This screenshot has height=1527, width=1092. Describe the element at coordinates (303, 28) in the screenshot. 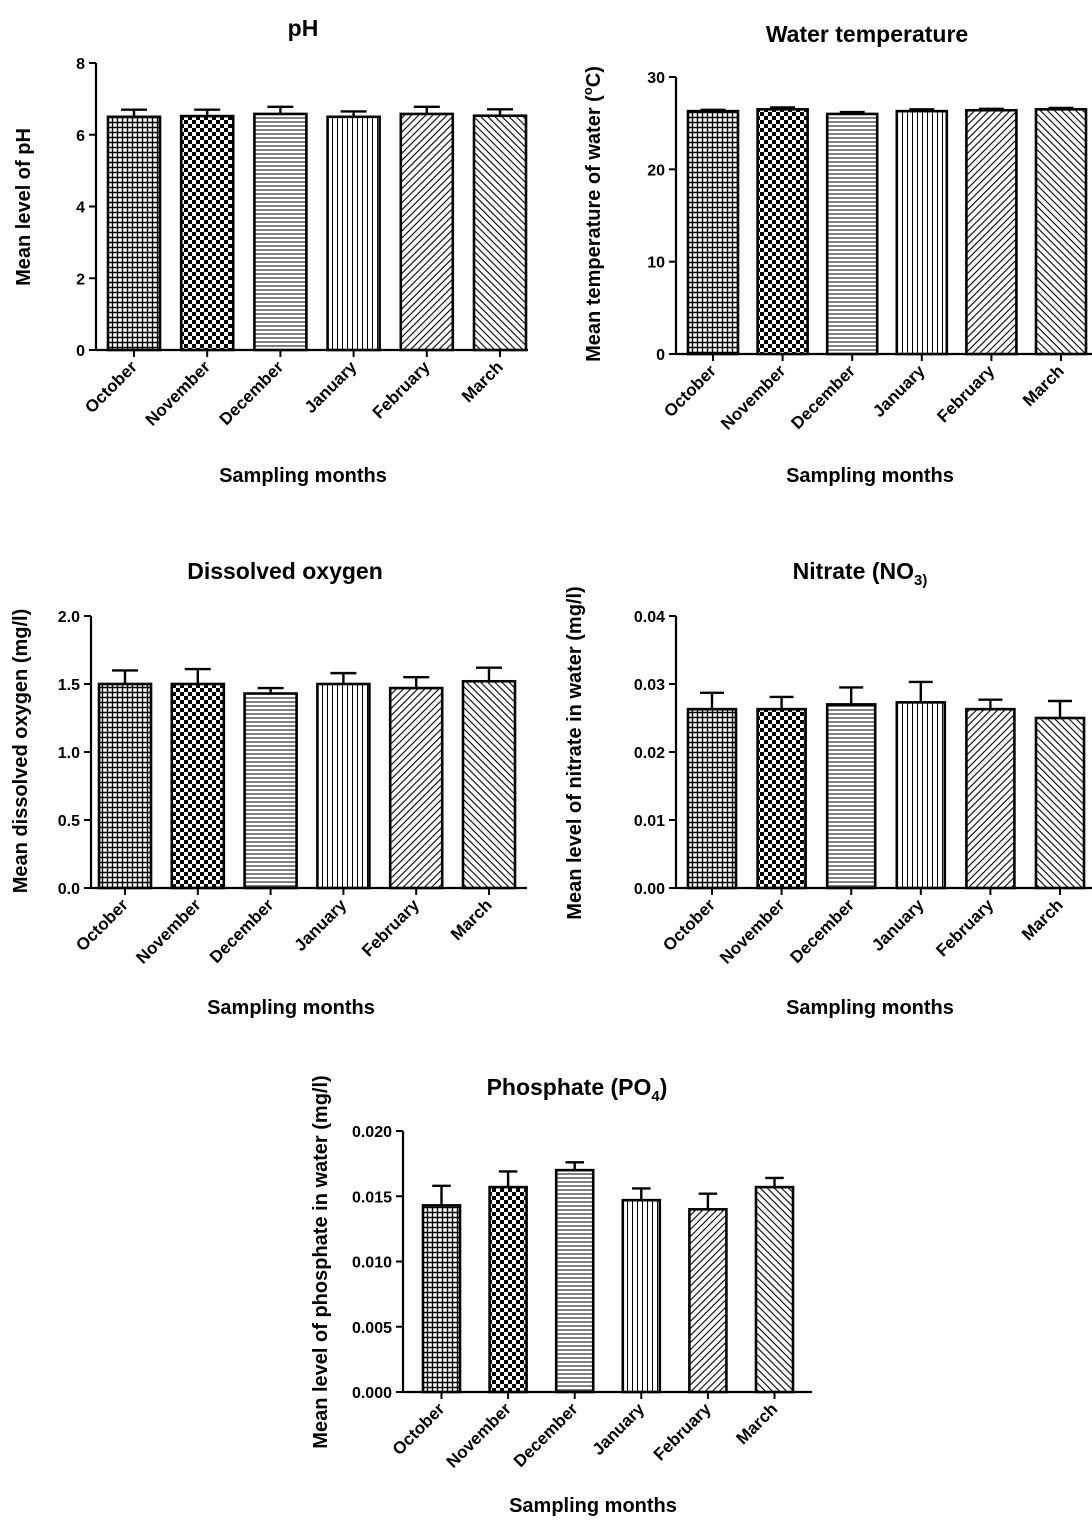

I see `chart-title: pH` at that location.